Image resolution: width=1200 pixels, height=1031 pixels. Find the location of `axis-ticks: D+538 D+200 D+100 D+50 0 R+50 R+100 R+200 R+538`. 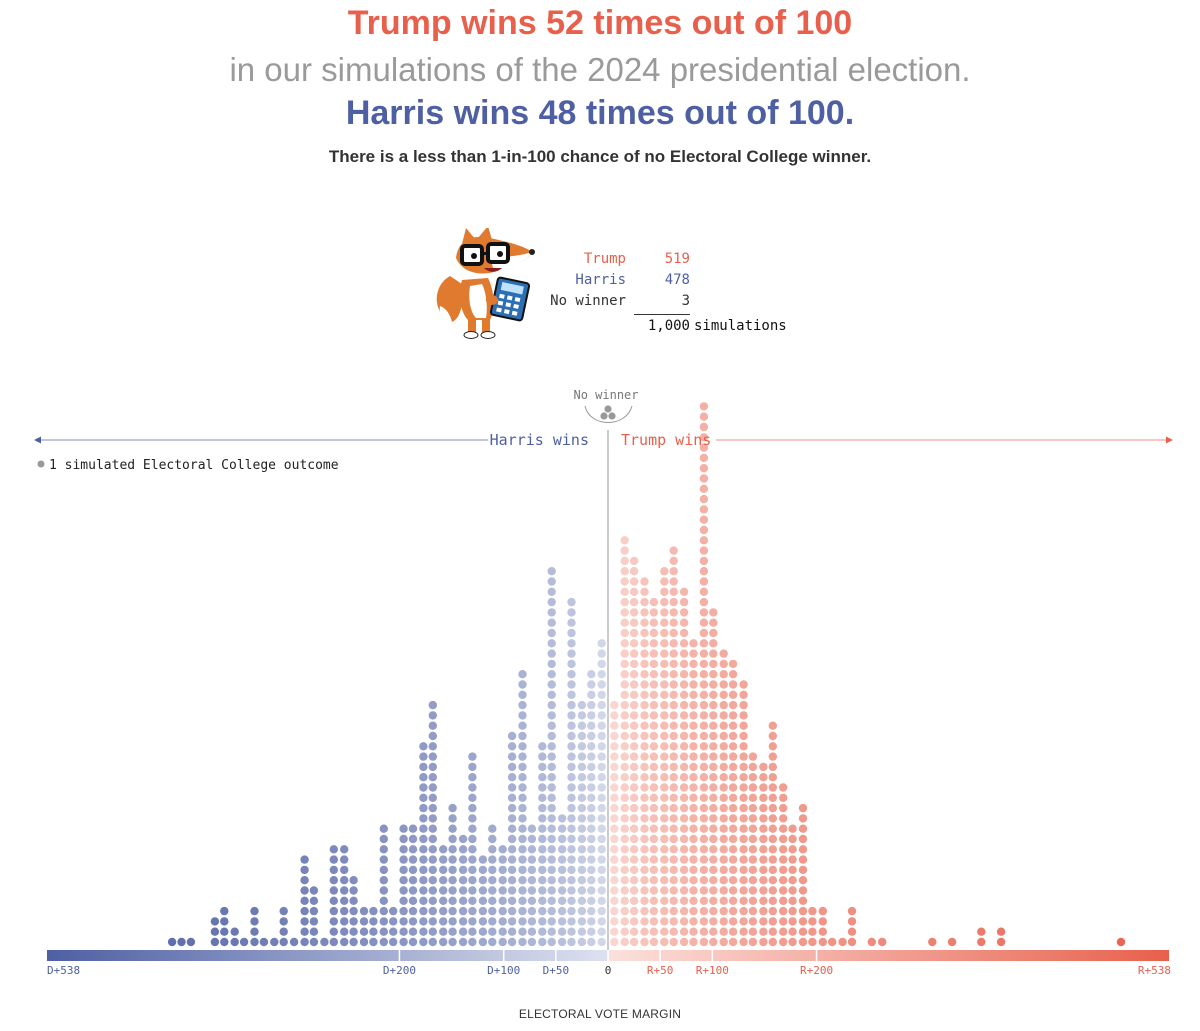

axis-ticks: D+538 D+200 D+100 D+50 0 R+50 R+100 R+200 R+538 is located at coordinates (609, 963).